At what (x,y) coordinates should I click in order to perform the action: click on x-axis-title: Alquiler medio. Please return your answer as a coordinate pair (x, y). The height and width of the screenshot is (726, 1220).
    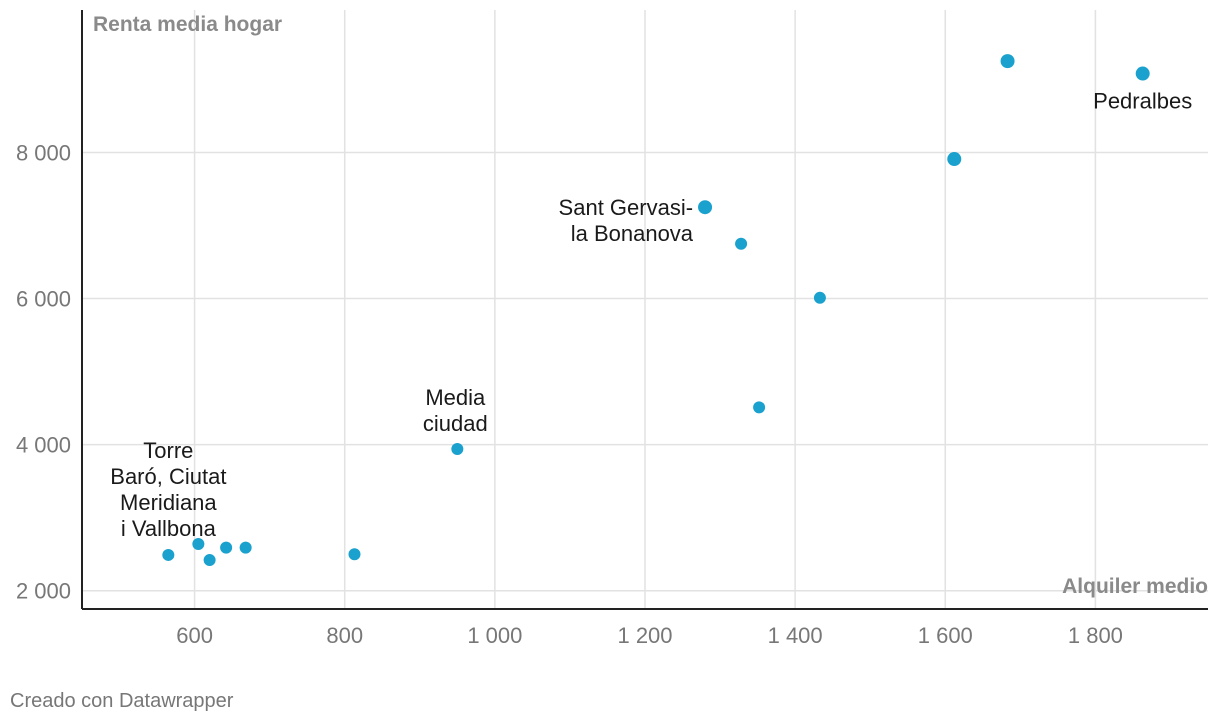
    Looking at the image, I should click on (1135, 586).